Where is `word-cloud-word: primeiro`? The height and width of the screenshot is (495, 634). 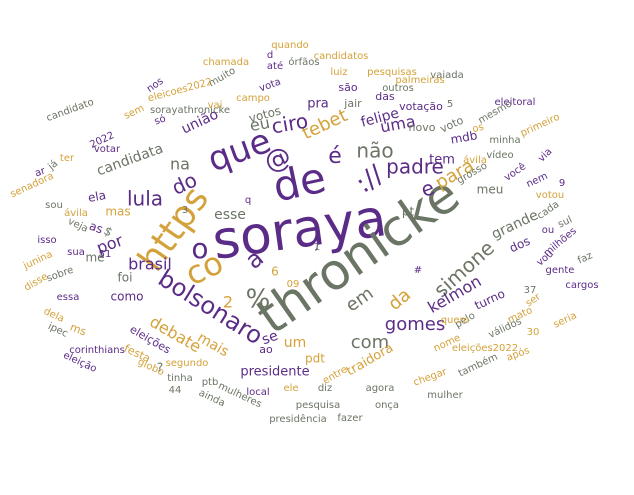 word-cloud-word: primeiro is located at coordinates (540, 126).